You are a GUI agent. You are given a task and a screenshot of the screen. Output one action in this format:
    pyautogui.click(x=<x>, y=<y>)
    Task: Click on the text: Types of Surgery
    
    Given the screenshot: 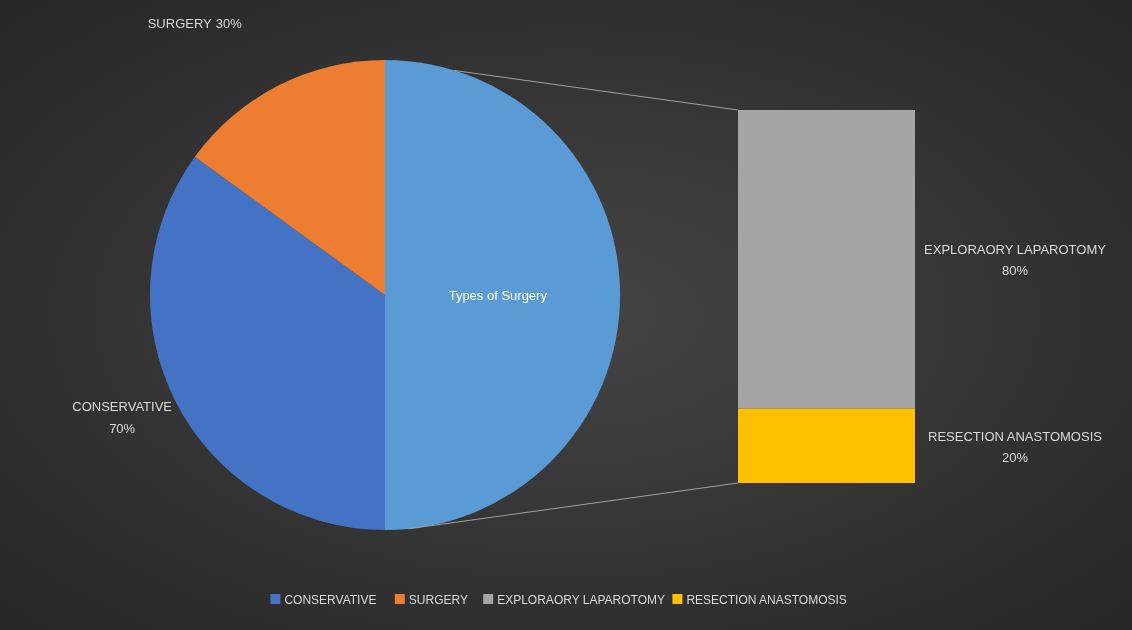 What is the action you would take?
    pyautogui.click(x=498, y=295)
    